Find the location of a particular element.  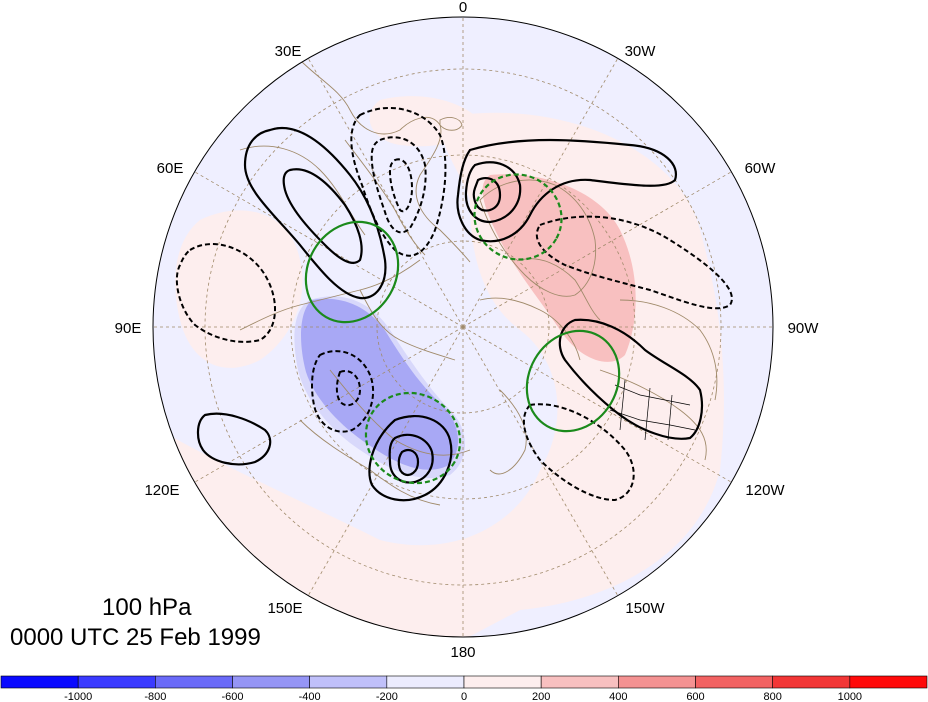

lon-label-150w: 150W is located at coordinates (645, 608).